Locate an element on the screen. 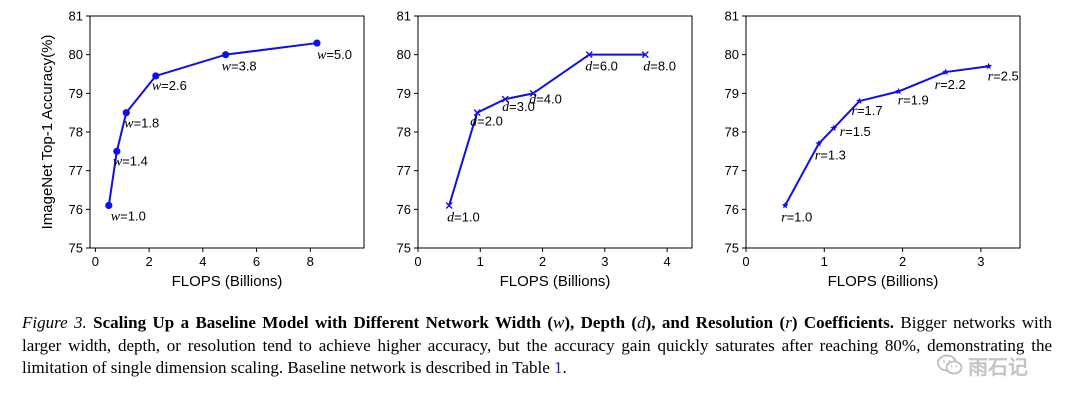 This screenshot has height=411, width=1080. x-tick-label: 8 is located at coordinates (310, 261).